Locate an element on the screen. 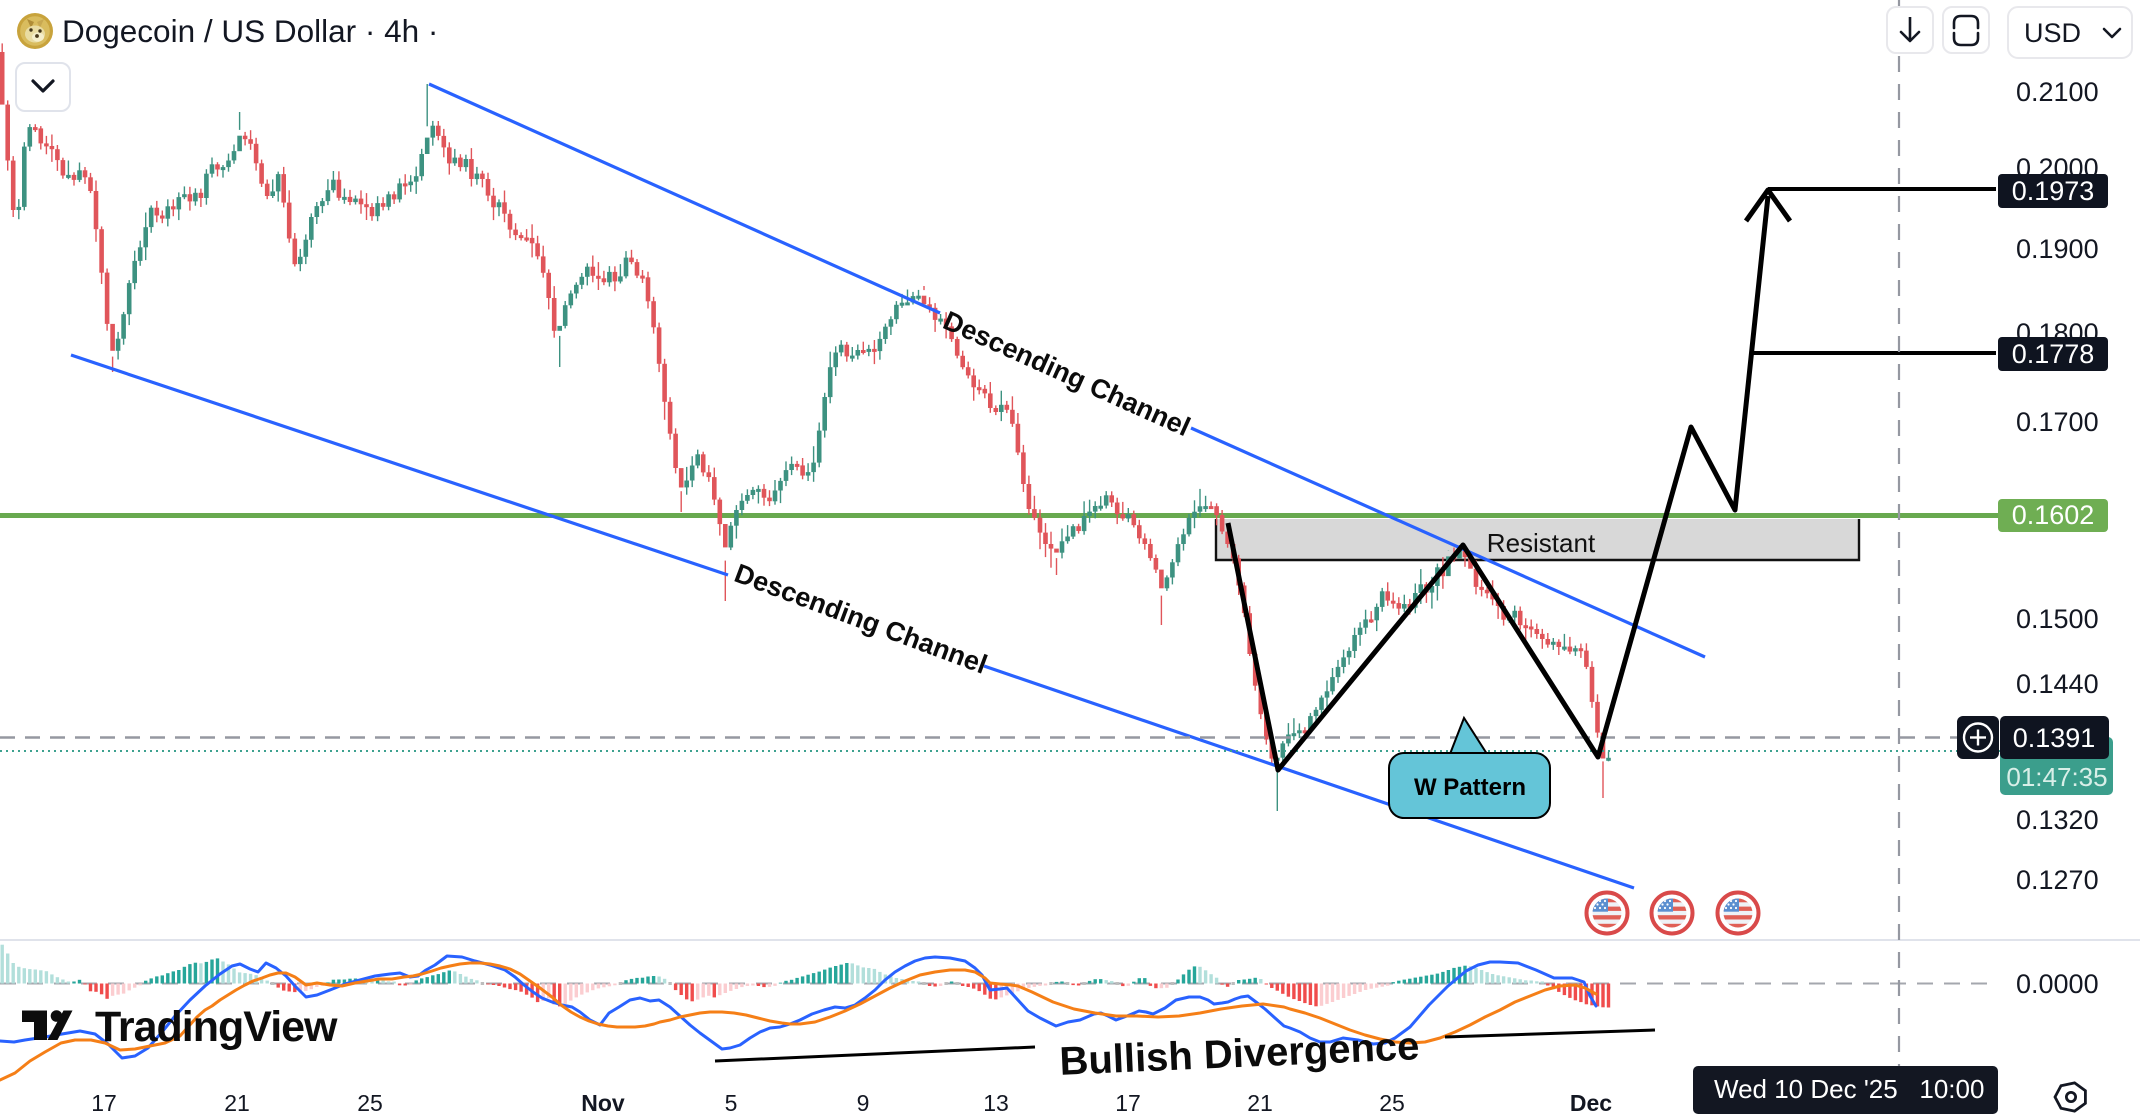 Image resolution: width=2140 pixels, height=1119 pixels. svg-text: Dogecoin / US Dollar · 4h · is located at coordinates (250, 31).